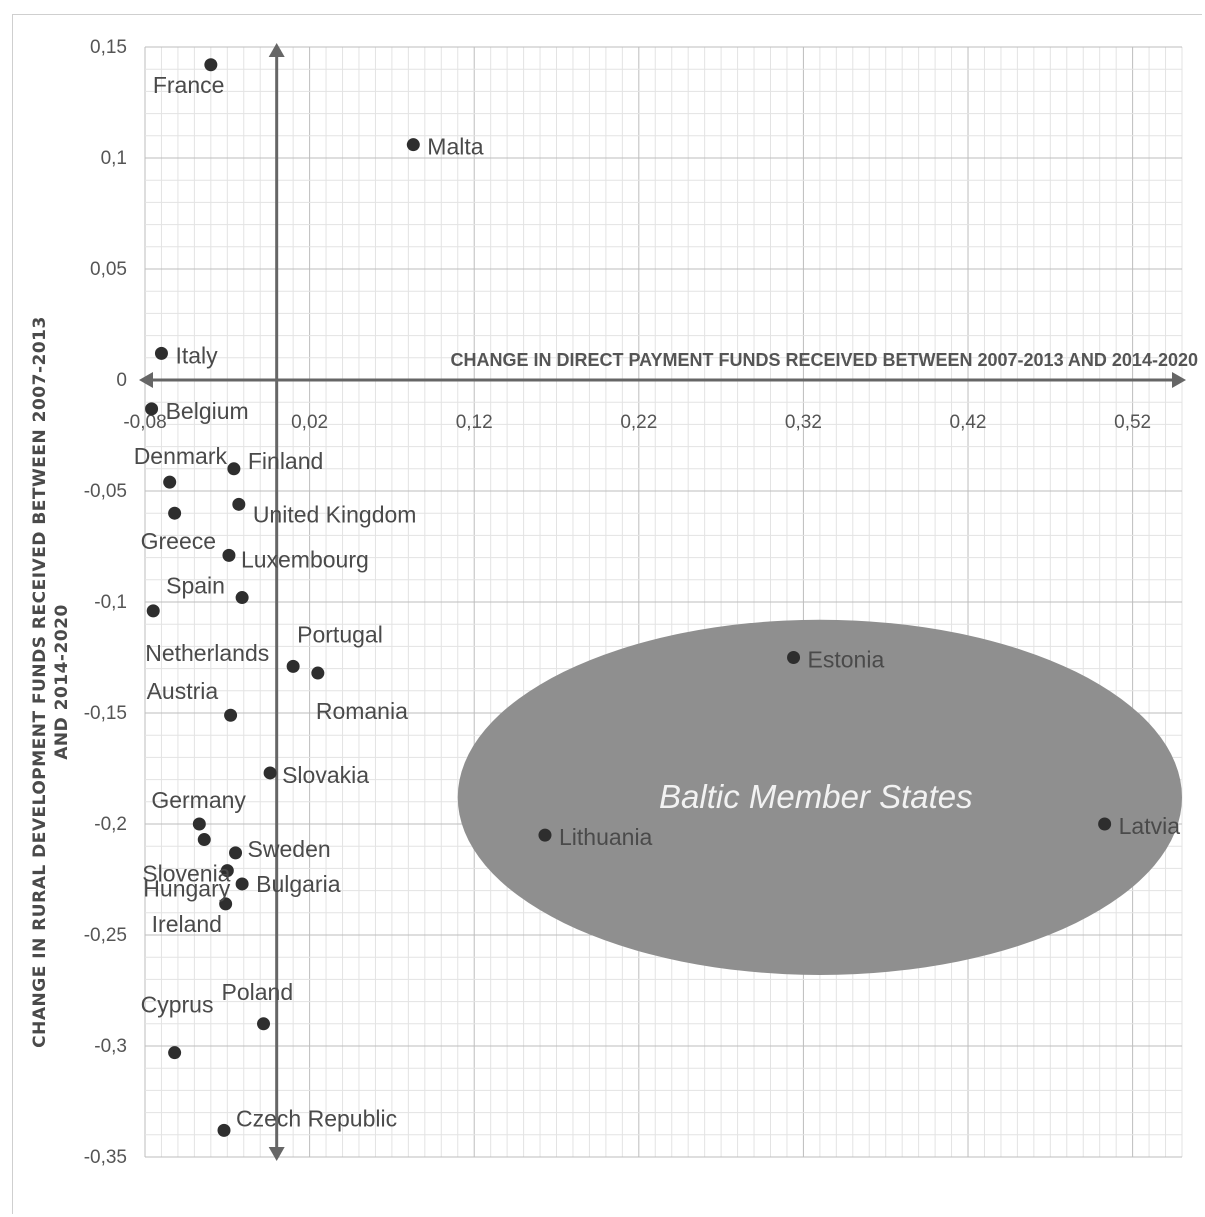 The image size is (1205, 1217). I want to click on y-tick-label: 0,1, so click(114, 158).